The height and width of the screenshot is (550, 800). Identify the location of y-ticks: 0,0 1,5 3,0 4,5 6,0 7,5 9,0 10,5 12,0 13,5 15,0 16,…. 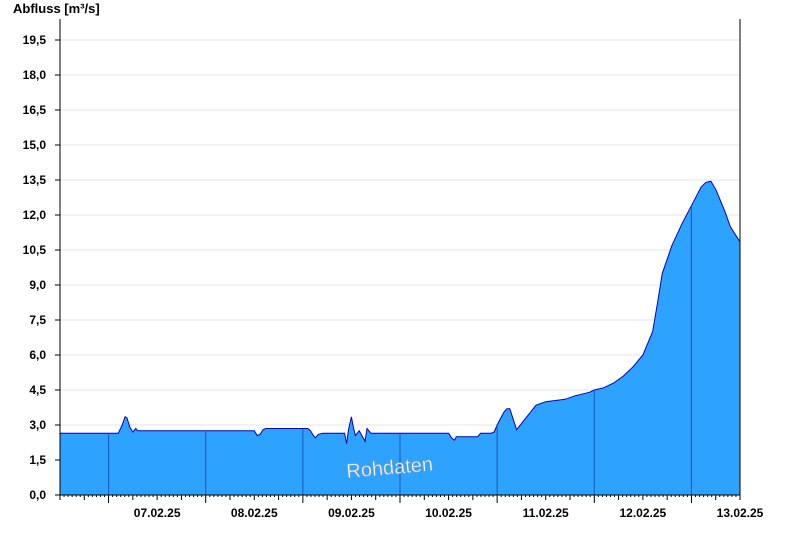
(41, 267).